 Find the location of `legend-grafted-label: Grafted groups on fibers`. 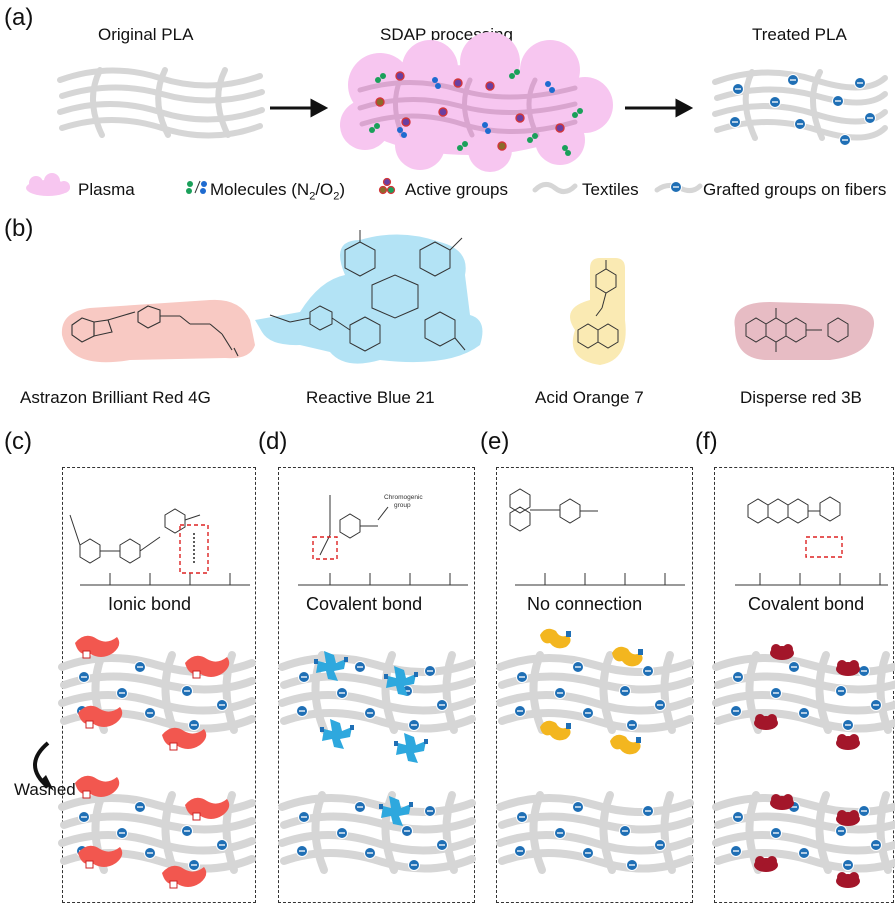

legend-grafted-label: Grafted groups on fibers is located at coordinates (795, 189).